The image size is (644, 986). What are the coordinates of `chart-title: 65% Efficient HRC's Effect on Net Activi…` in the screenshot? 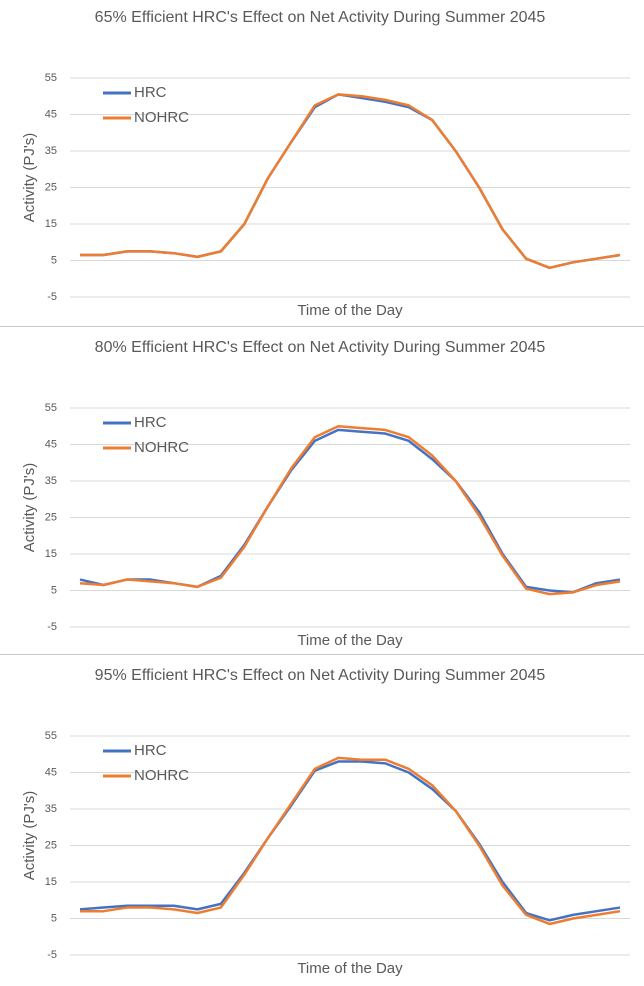 It's located at (320, 17).